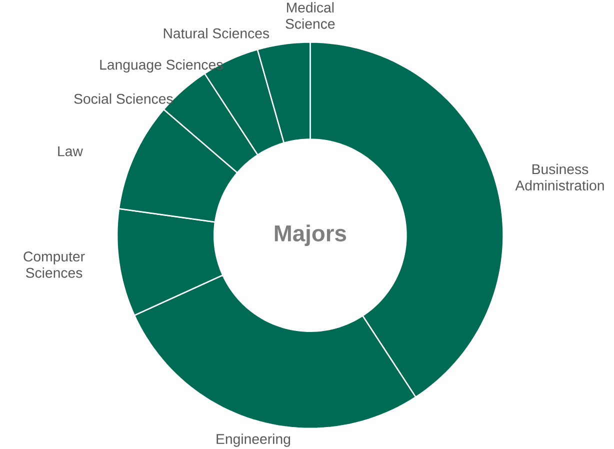  What do you see at coordinates (310, 15) in the screenshot?
I see `category-label: Medical Science` at bounding box center [310, 15].